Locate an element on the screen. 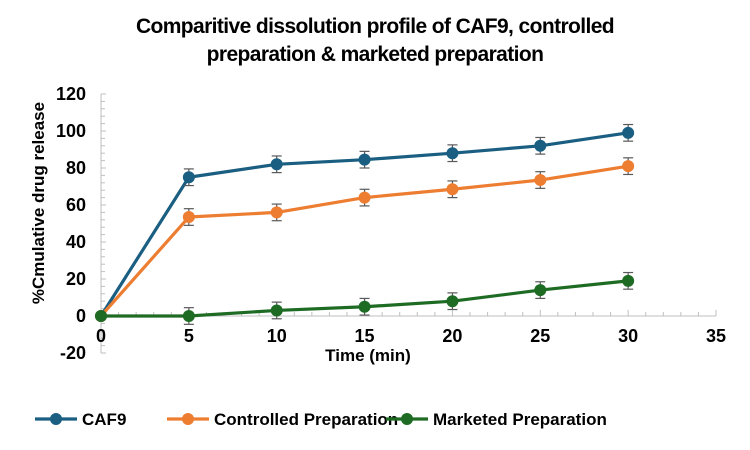 The height and width of the screenshot is (450, 750). y-tick-label: 40 is located at coordinates (76, 242).